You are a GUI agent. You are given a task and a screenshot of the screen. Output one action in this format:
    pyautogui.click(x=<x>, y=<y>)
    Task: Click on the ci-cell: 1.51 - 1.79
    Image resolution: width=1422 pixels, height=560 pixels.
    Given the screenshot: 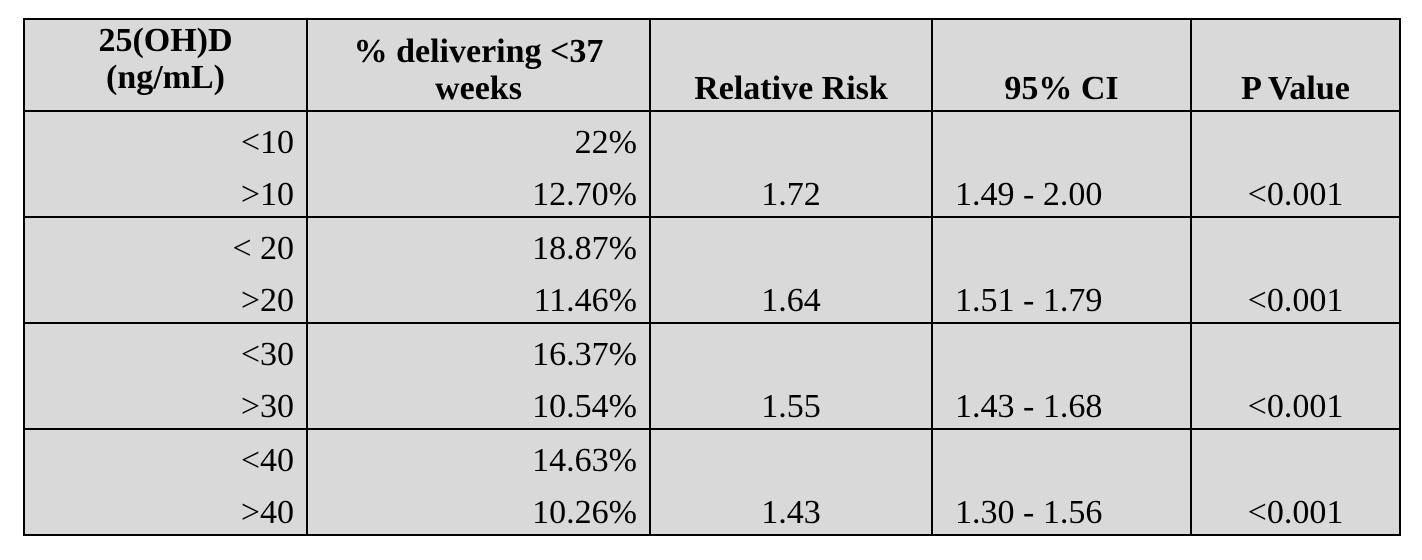 What is the action you would take?
    pyautogui.click(x=1061, y=297)
    